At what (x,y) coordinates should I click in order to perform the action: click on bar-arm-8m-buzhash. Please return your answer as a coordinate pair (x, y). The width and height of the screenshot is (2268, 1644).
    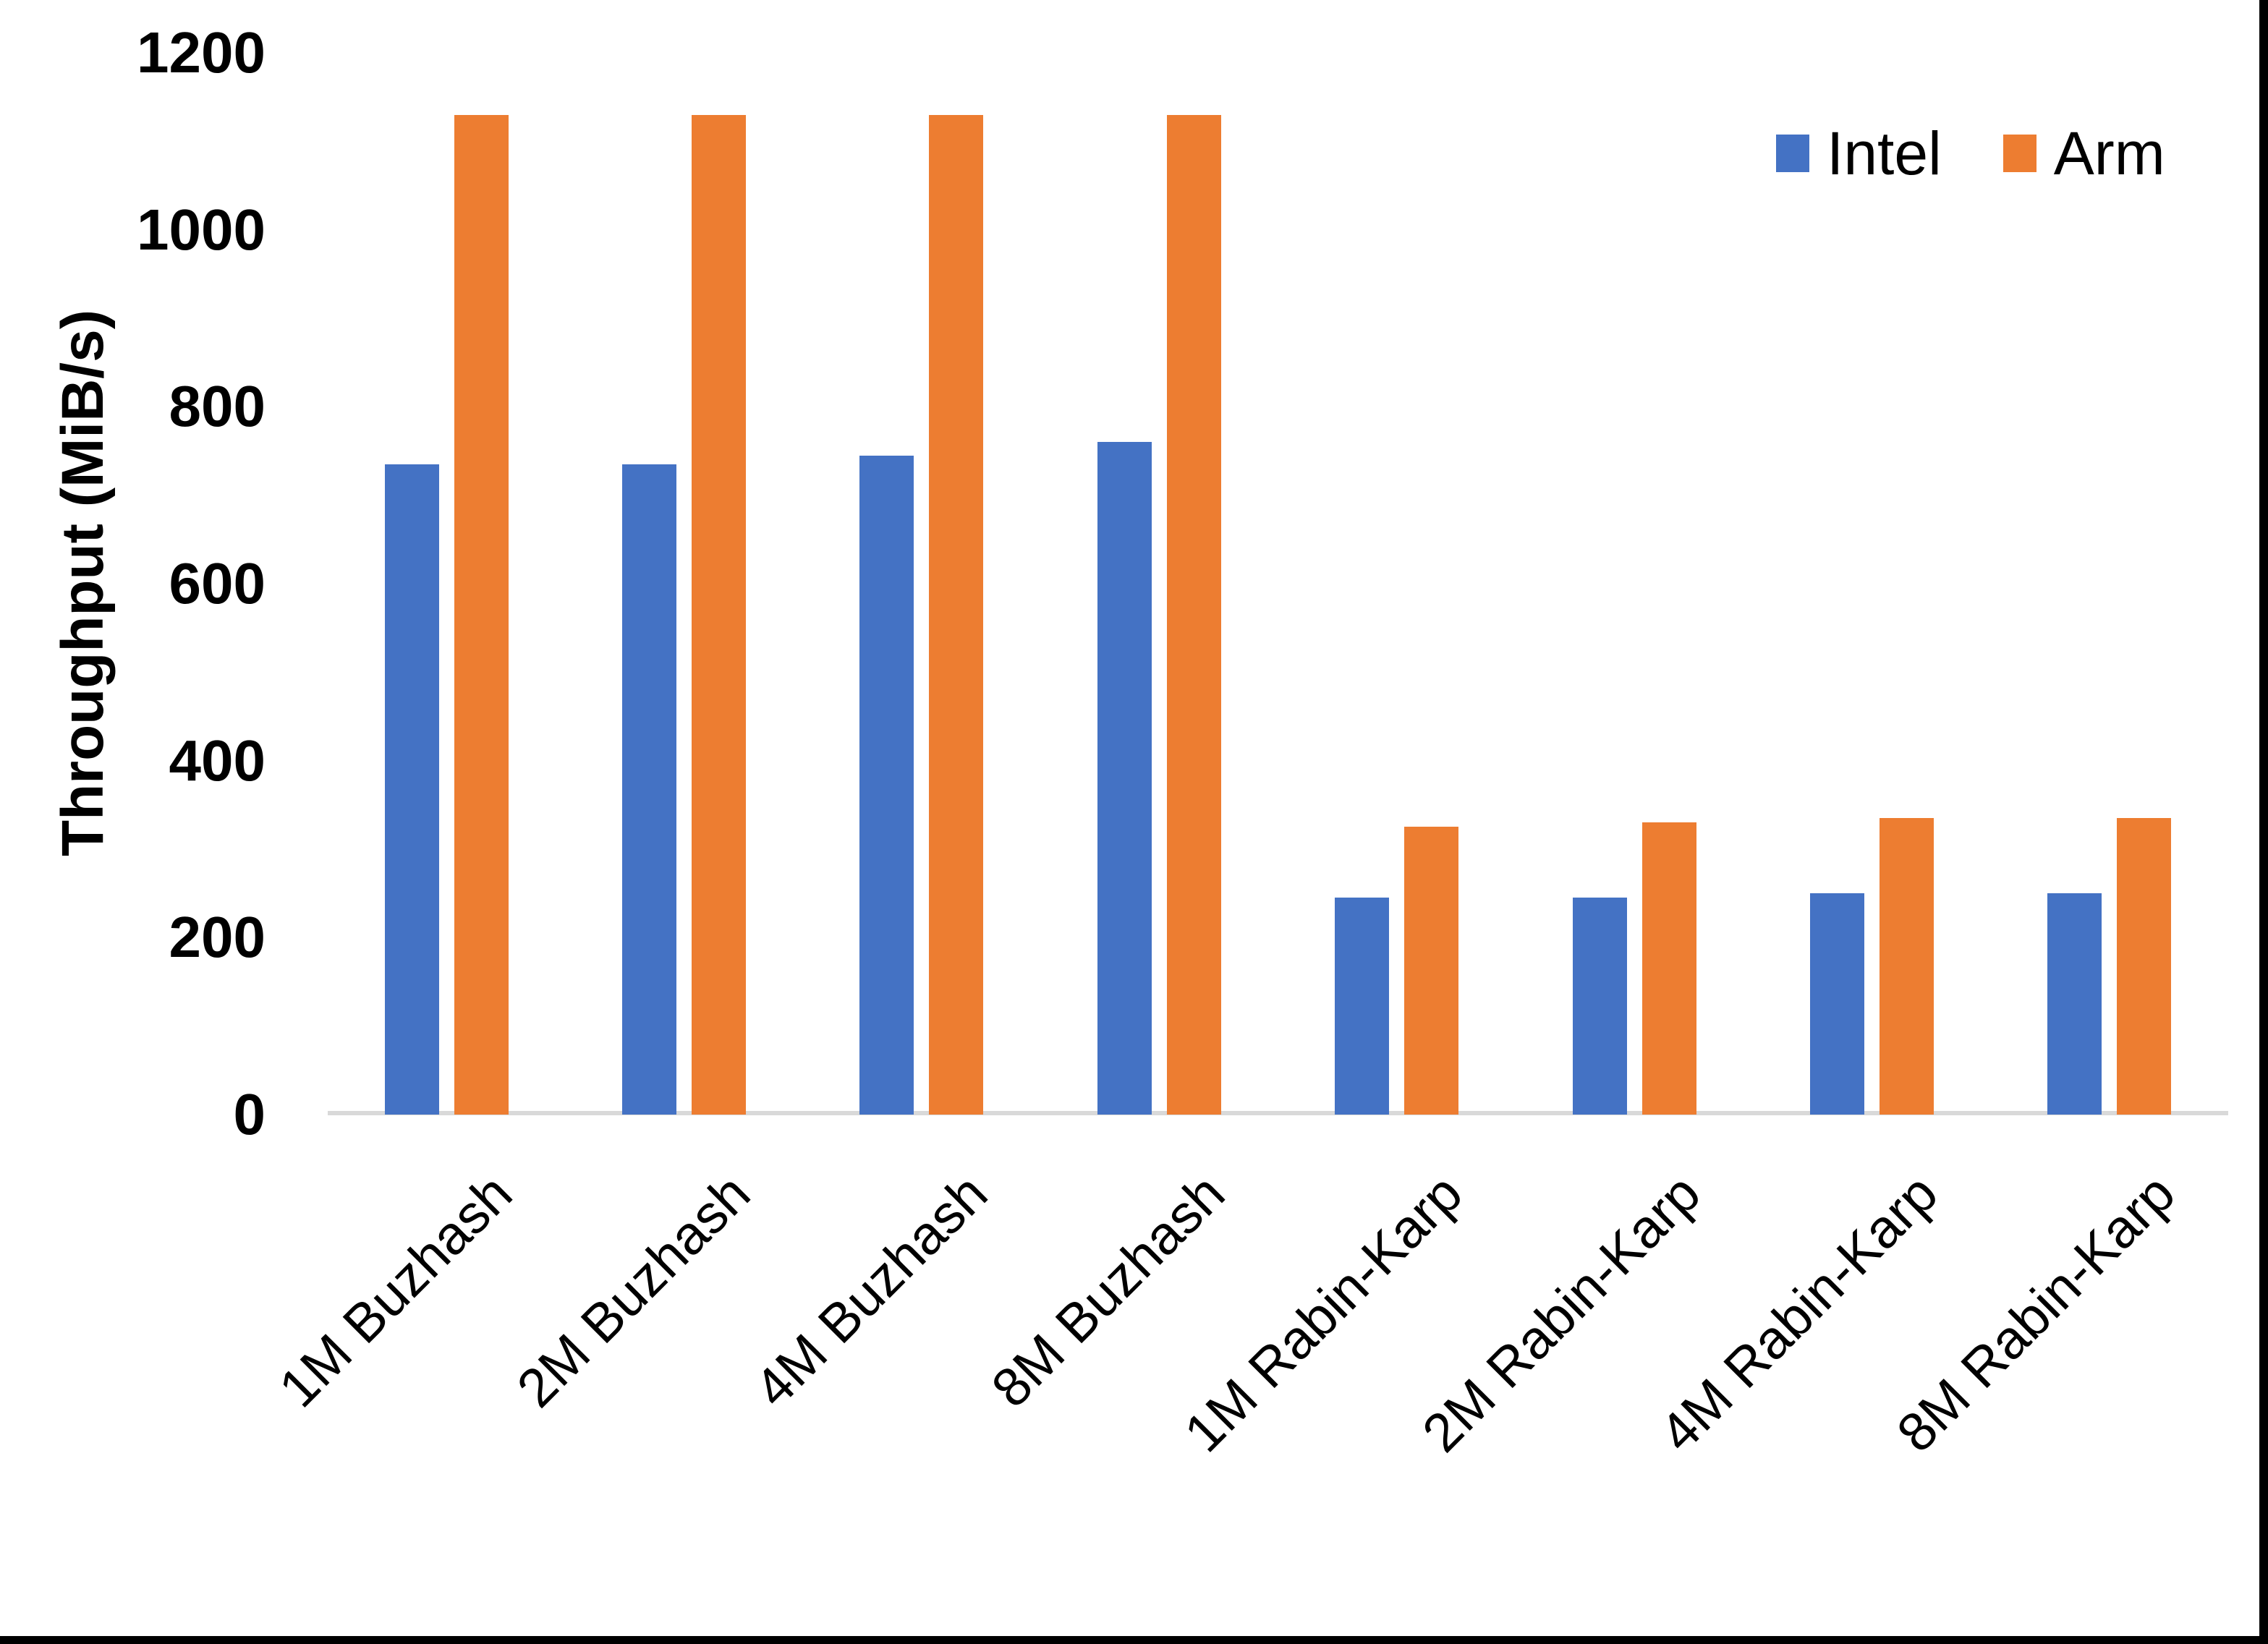
    Looking at the image, I should click on (1193, 614).